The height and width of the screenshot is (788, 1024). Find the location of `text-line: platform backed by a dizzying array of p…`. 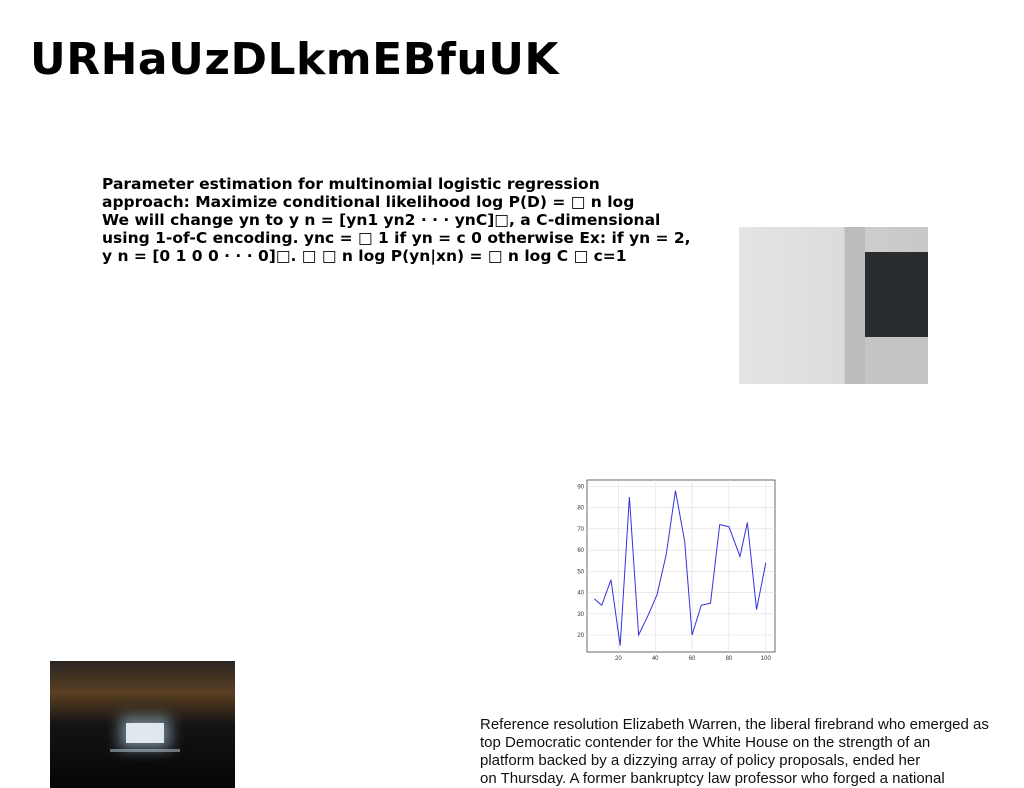

text-line: platform backed by a dizzying array of p… is located at coordinates (700, 760).